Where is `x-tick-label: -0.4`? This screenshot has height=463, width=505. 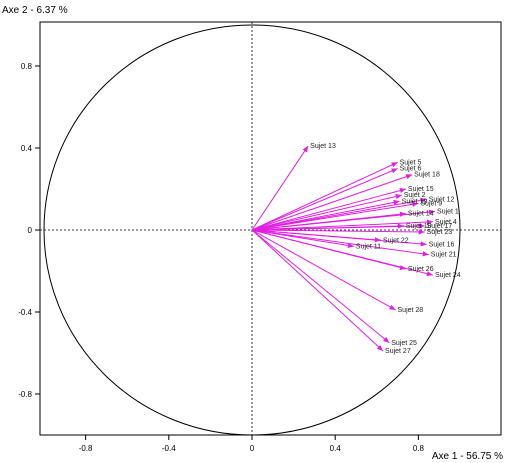
x-tick-label: -0.4 is located at coordinates (169, 448).